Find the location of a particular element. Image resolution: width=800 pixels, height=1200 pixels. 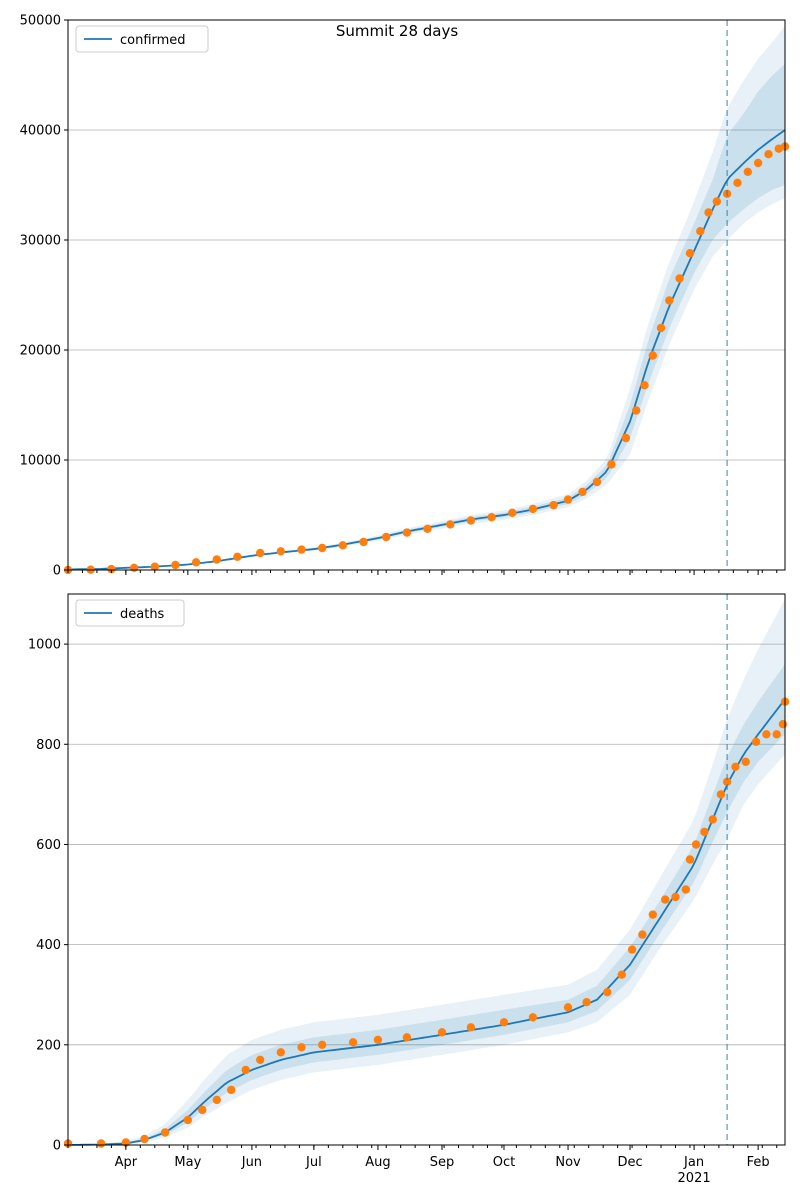

legend-box is located at coordinates (130, 613).